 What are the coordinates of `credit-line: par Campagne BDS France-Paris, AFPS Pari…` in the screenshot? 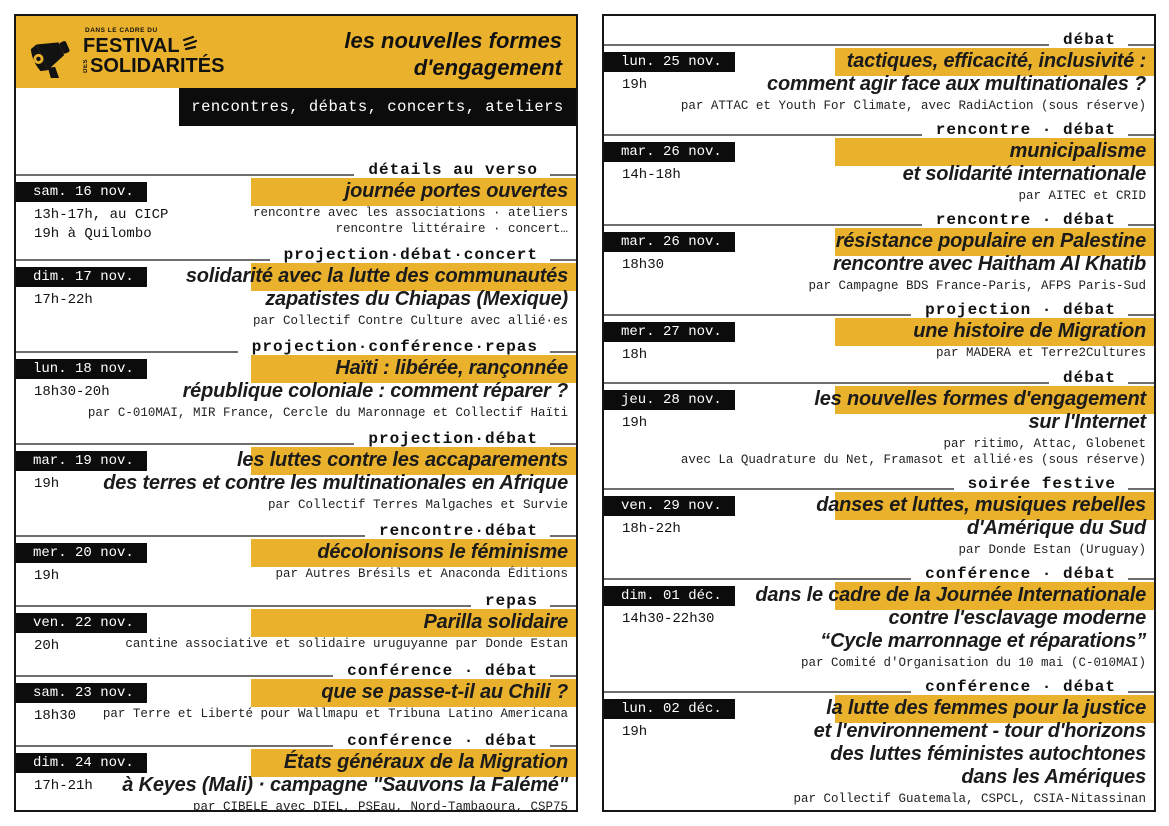 It's located at (977, 286).